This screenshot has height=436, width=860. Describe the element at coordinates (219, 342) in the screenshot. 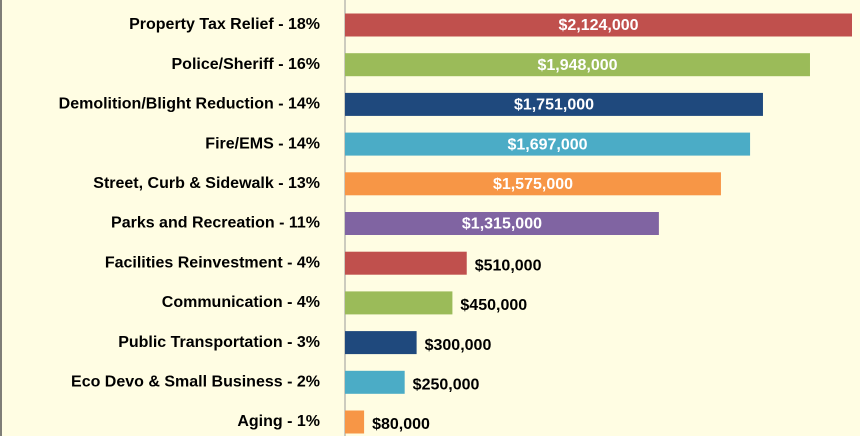

I see `category-label: Public Transportation - 3%` at that location.